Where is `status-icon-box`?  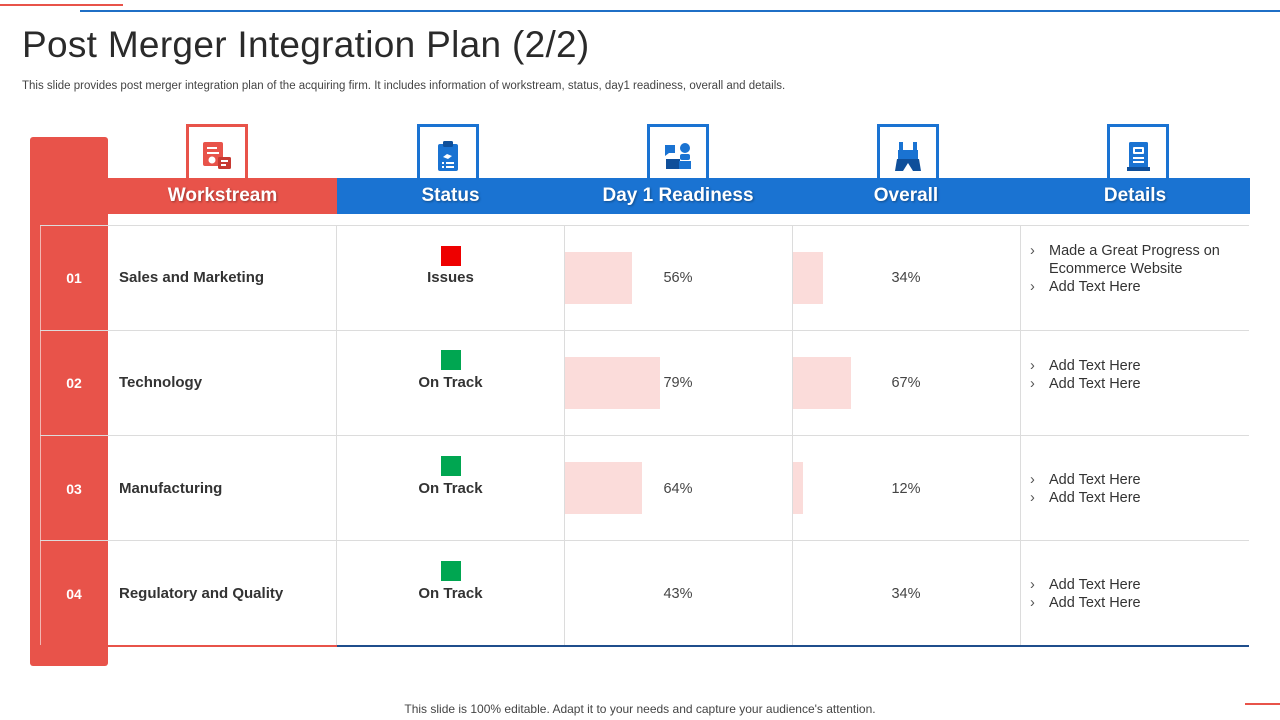 status-icon-box is located at coordinates (448, 154).